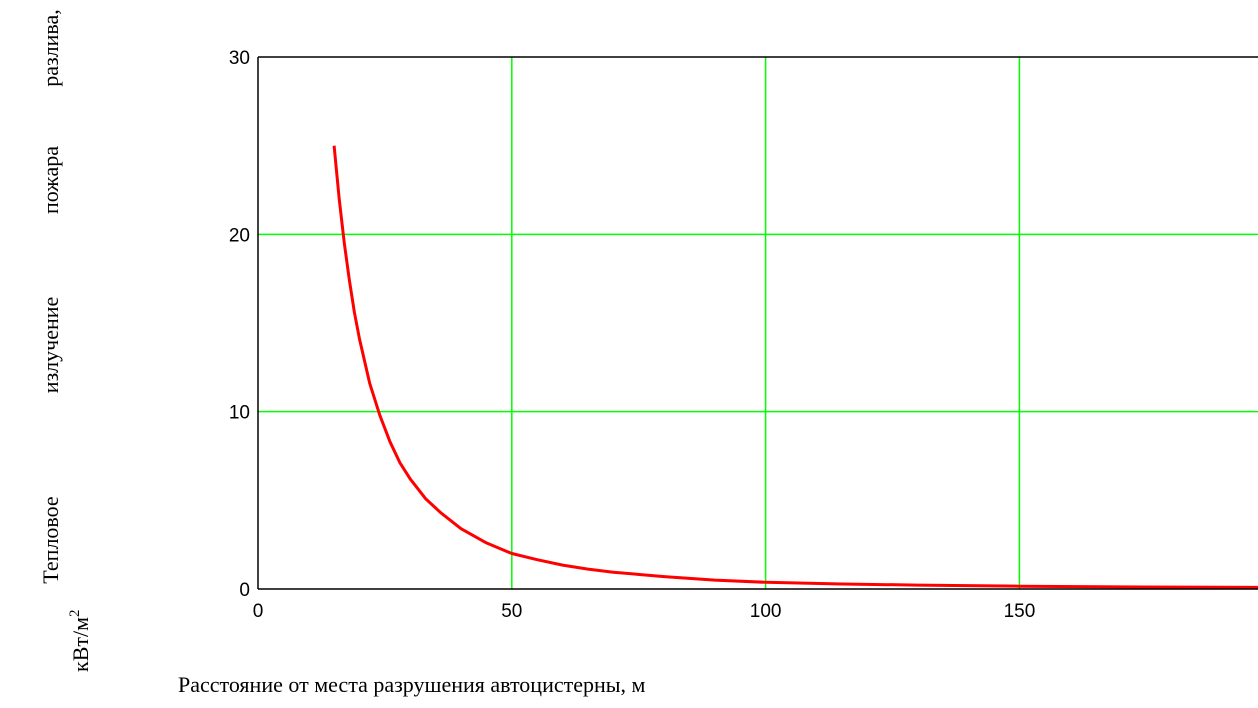  Describe the element at coordinates (239, 235) in the screenshot. I see `y-tick-label: 20` at that location.